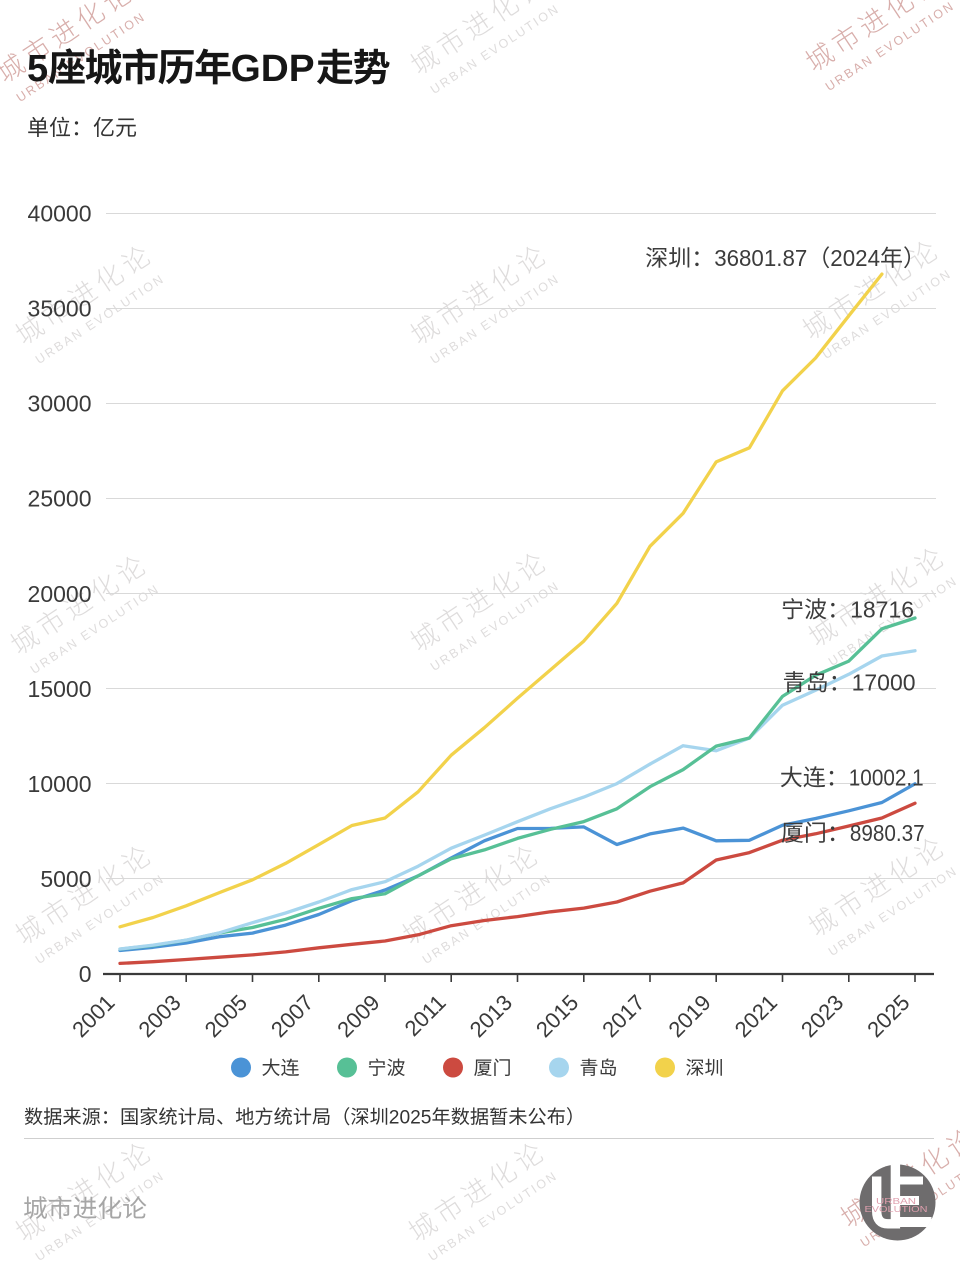 The height and width of the screenshot is (1280, 960). Describe the element at coordinates (896, 1201) in the screenshot. I see `svg-text: URBAN` at that location.